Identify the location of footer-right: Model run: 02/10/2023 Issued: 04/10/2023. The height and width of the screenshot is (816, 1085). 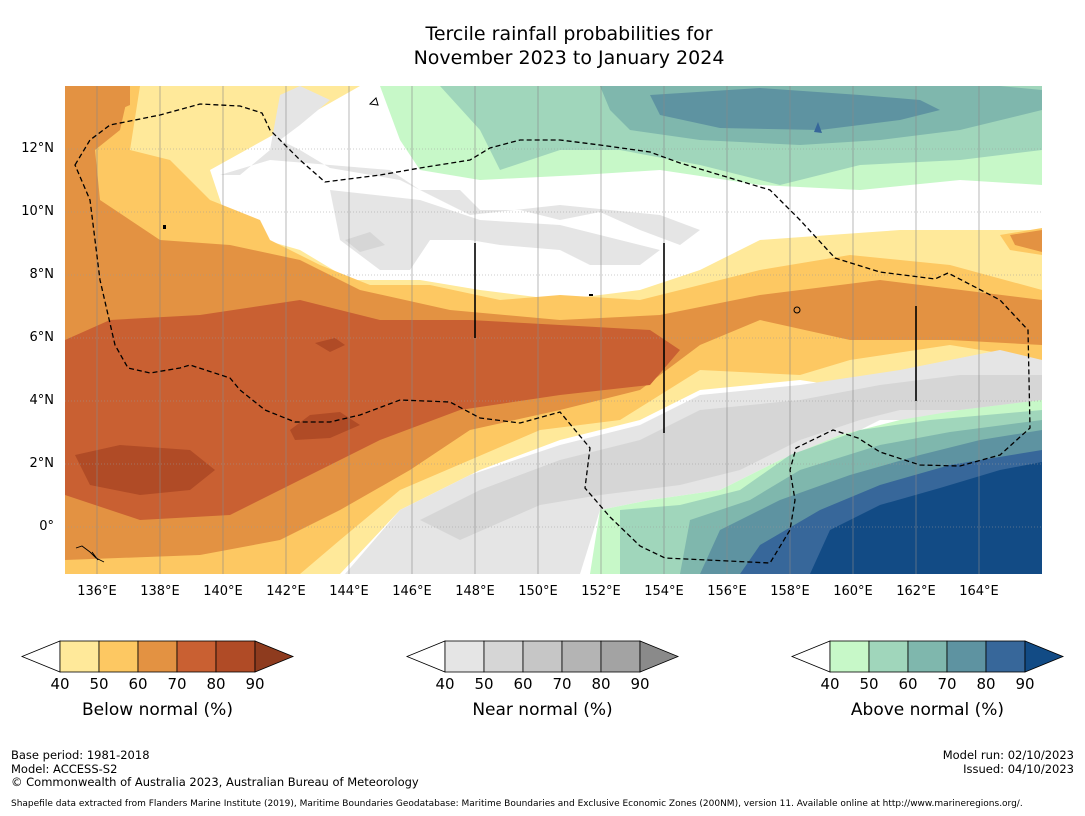
(1008, 762).